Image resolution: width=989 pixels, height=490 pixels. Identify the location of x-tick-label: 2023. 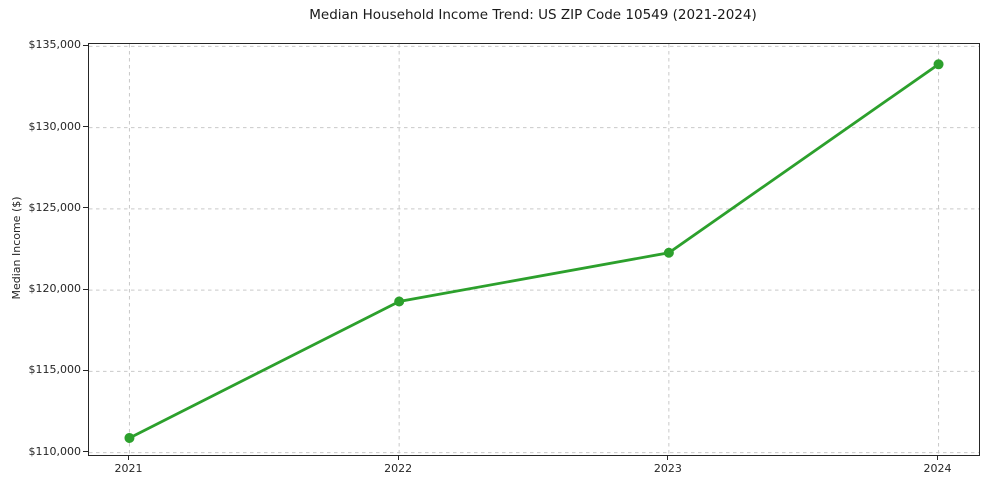
(667, 468).